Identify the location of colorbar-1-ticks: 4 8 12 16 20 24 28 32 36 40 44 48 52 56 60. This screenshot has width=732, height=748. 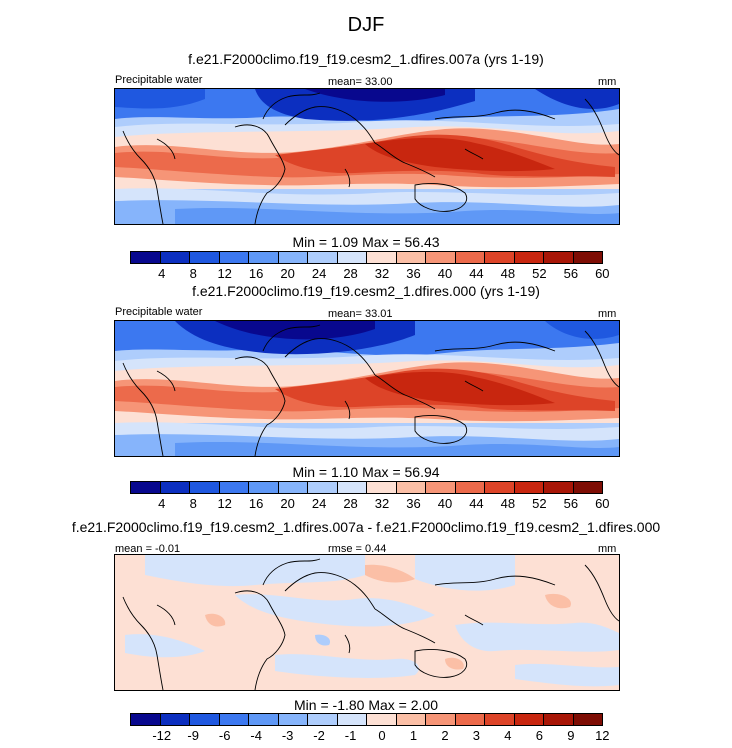
(382, 273).